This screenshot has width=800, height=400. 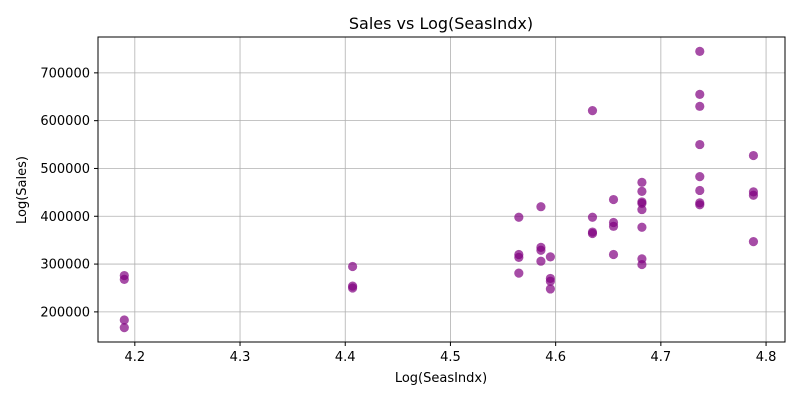 What do you see at coordinates (65, 217) in the screenshot?
I see `y-tick-label: 400000` at bounding box center [65, 217].